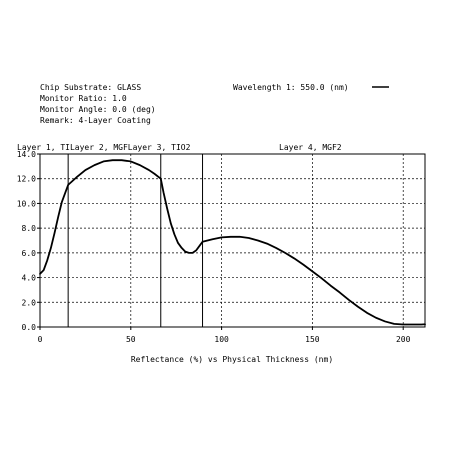 The image size is (450, 450). I want to click on layers-label-primary: Layer 1, TILayer 2, MGFLayer 3, TIO2, so click(104, 147).